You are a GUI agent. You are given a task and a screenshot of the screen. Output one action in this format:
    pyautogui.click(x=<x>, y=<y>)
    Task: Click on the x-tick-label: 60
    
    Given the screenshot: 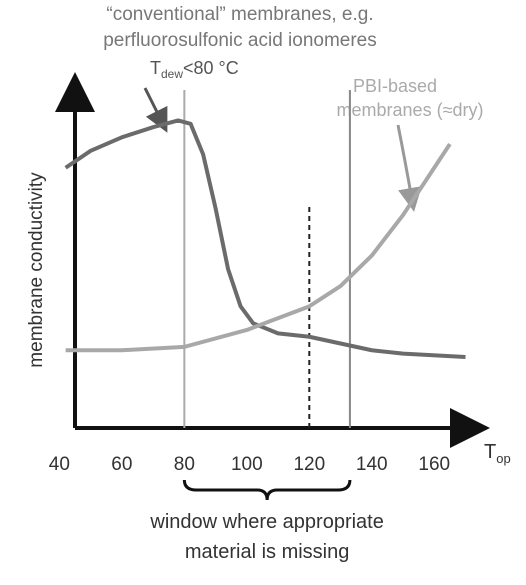 What is the action you would take?
    pyautogui.click(x=121, y=464)
    